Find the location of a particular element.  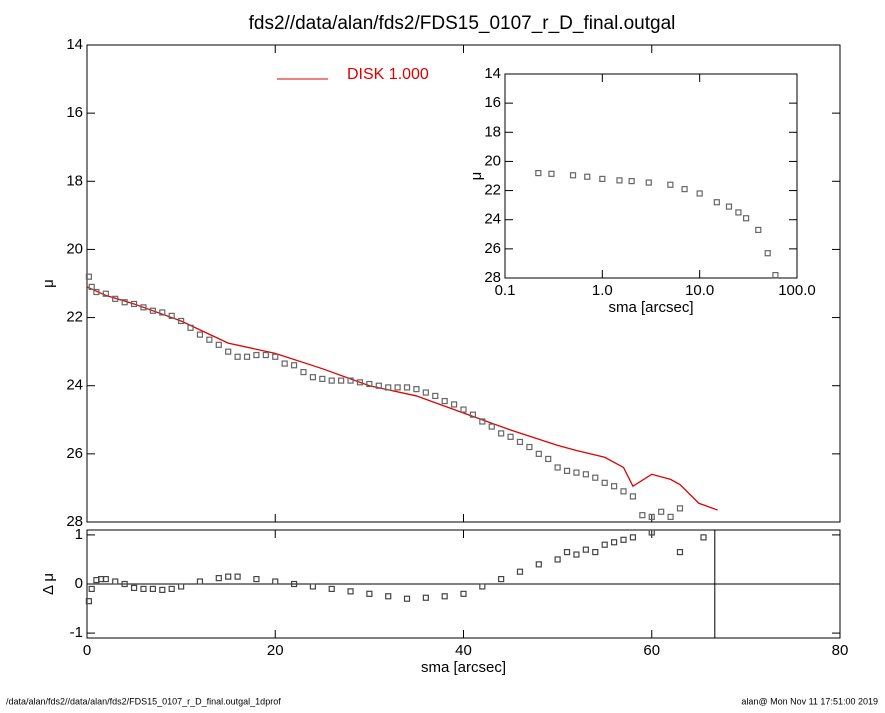

x-axis-label: sma [arcsec] is located at coordinates (463, 667).